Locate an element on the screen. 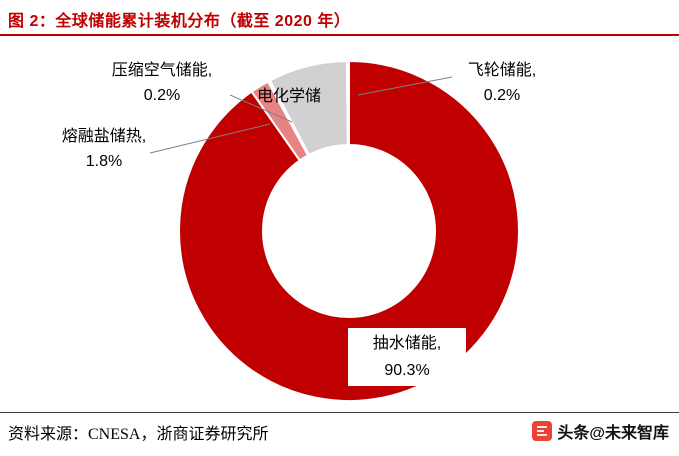 The image size is (679, 456). callout-pumped-hydro-value: 90.3% is located at coordinates (407, 370).